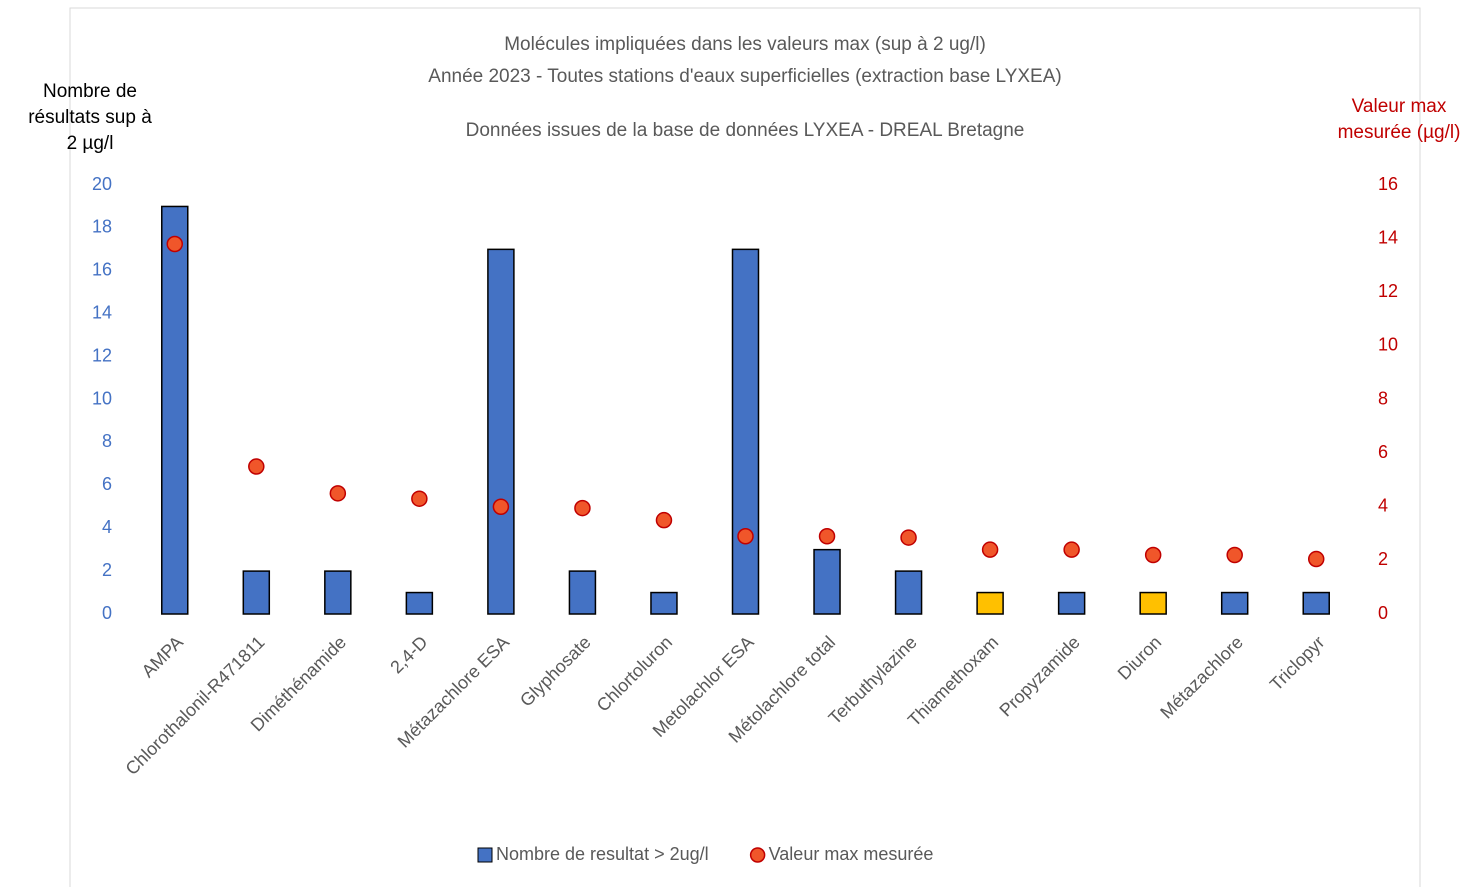 The image size is (1481, 892). Describe the element at coordinates (102, 312) in the screenshot. I see `y-tick-label: 14` at that location.